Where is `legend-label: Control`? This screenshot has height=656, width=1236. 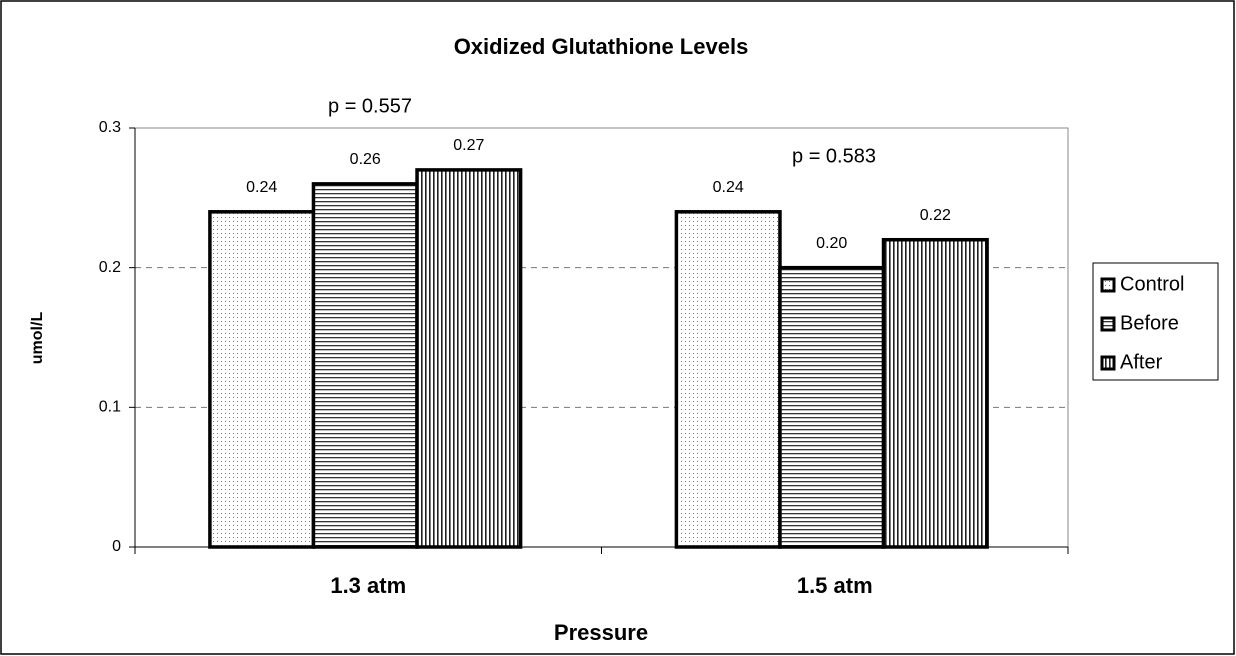
legend-label: Control is located at coordinates (1152, 284).